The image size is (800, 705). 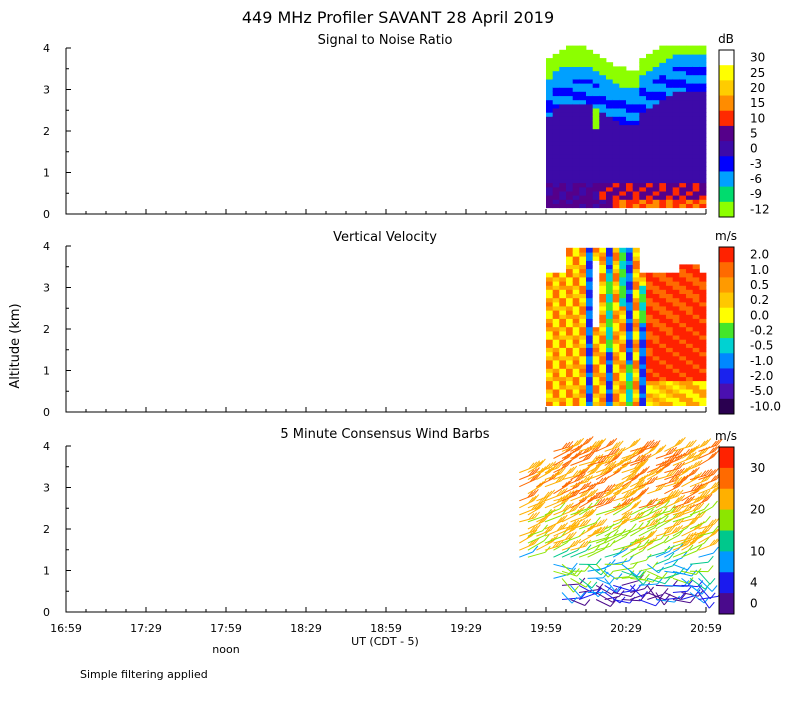 What do you see at coordinates (466, 628) in the screenshot?
I see `x-tick-label: 19:29` at bounding box center [466, 628].